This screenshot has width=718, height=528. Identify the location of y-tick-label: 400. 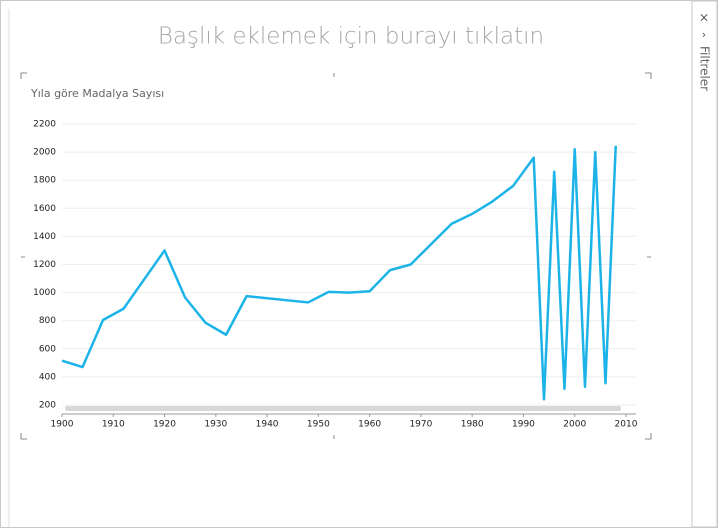
(47, 377).